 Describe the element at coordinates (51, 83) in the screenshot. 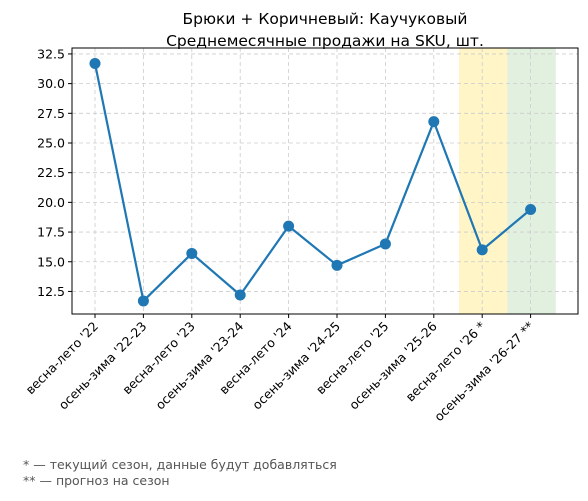

I see `y-tick-label: 30.0` at that location.